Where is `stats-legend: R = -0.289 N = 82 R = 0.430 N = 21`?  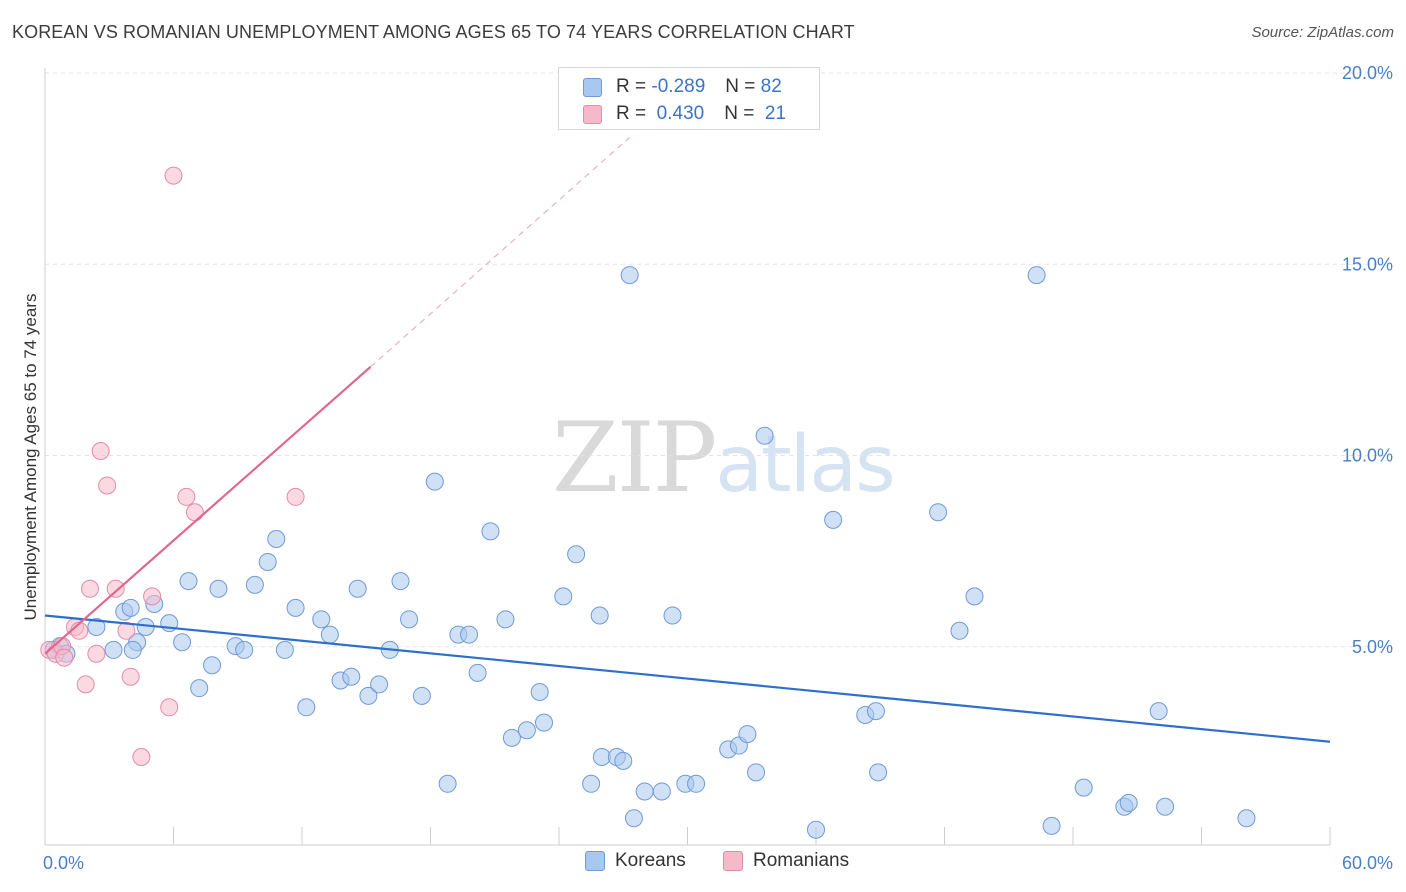 stats-legend: R = -0.289 N = 82 R = 0.430 N = 21 is located at coordinates (689, 98).